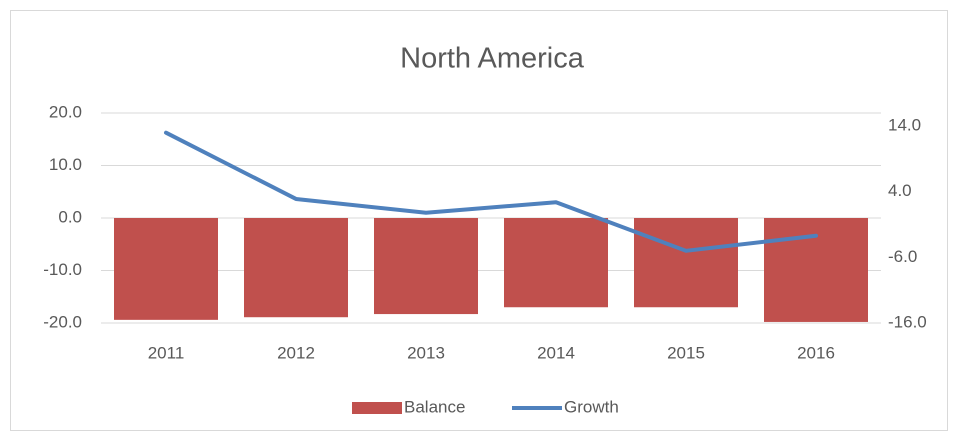 The height and width of the screenshot is (443, 959). What do you see at coordinates (904, 125) in the screenshot?
I see `y2-tick-label: 14.0` at bounding box center [904, 125].